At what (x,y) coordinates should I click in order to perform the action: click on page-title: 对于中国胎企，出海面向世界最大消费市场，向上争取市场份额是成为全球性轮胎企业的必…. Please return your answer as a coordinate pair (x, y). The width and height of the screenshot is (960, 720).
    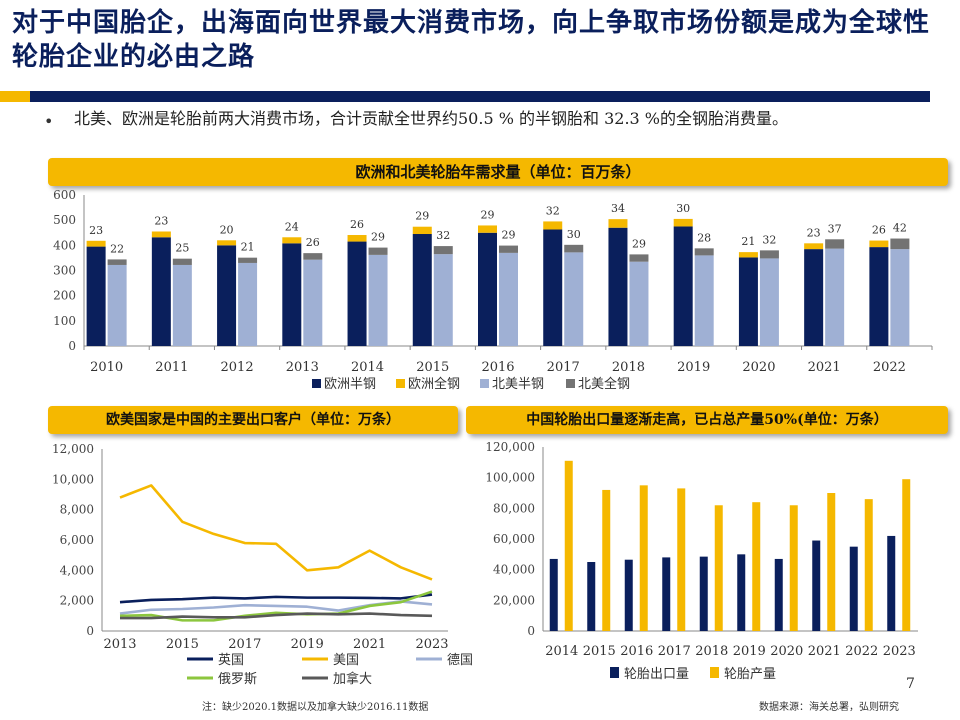
    Looking at the image, I should click on (471, 40).